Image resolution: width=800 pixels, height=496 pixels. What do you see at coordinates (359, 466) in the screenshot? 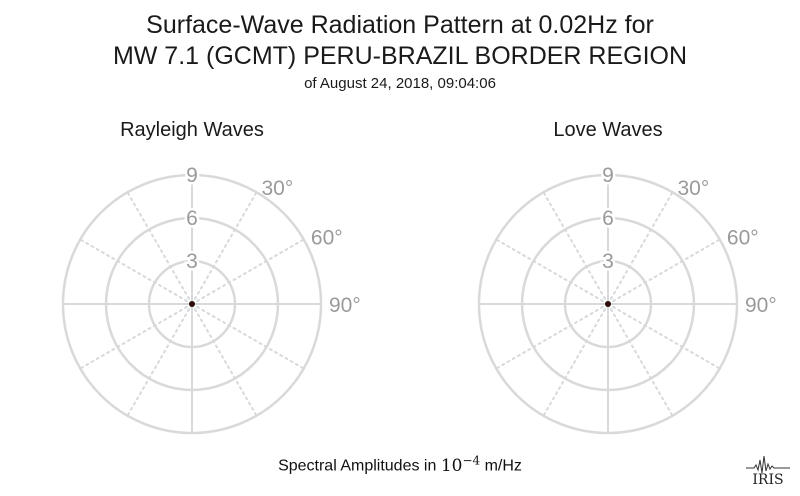
I see `caption-prefix: Spectral Amplitudes in` at bounding box center [359, 466].